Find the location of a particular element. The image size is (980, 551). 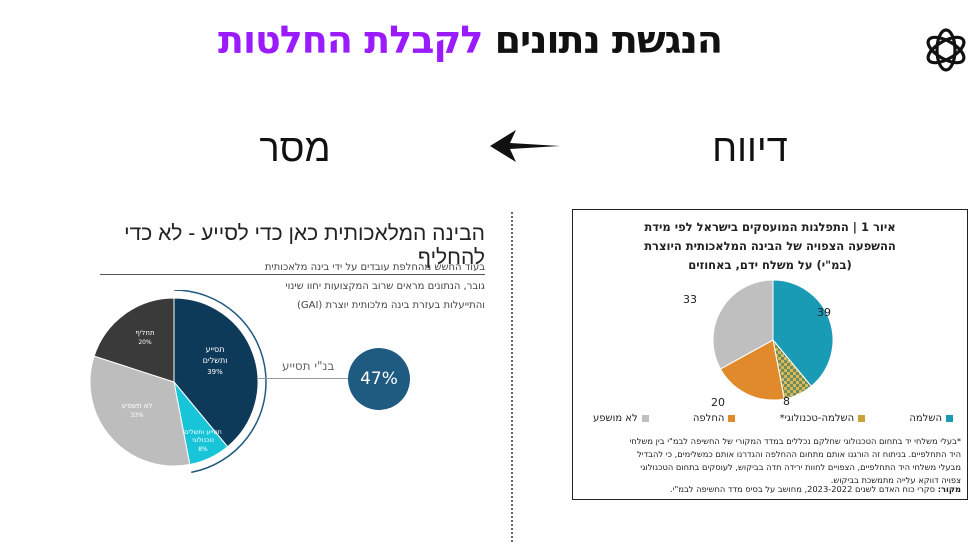

report-pie-chart is located at coordinates (773, 340).